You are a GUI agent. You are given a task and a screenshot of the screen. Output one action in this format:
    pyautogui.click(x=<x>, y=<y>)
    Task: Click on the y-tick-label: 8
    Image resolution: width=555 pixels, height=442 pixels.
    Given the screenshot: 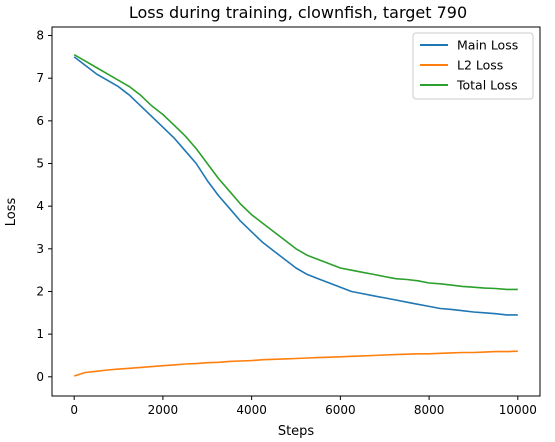 What is the action you would take?
    pyautogui.click(x=40, y=36)
    